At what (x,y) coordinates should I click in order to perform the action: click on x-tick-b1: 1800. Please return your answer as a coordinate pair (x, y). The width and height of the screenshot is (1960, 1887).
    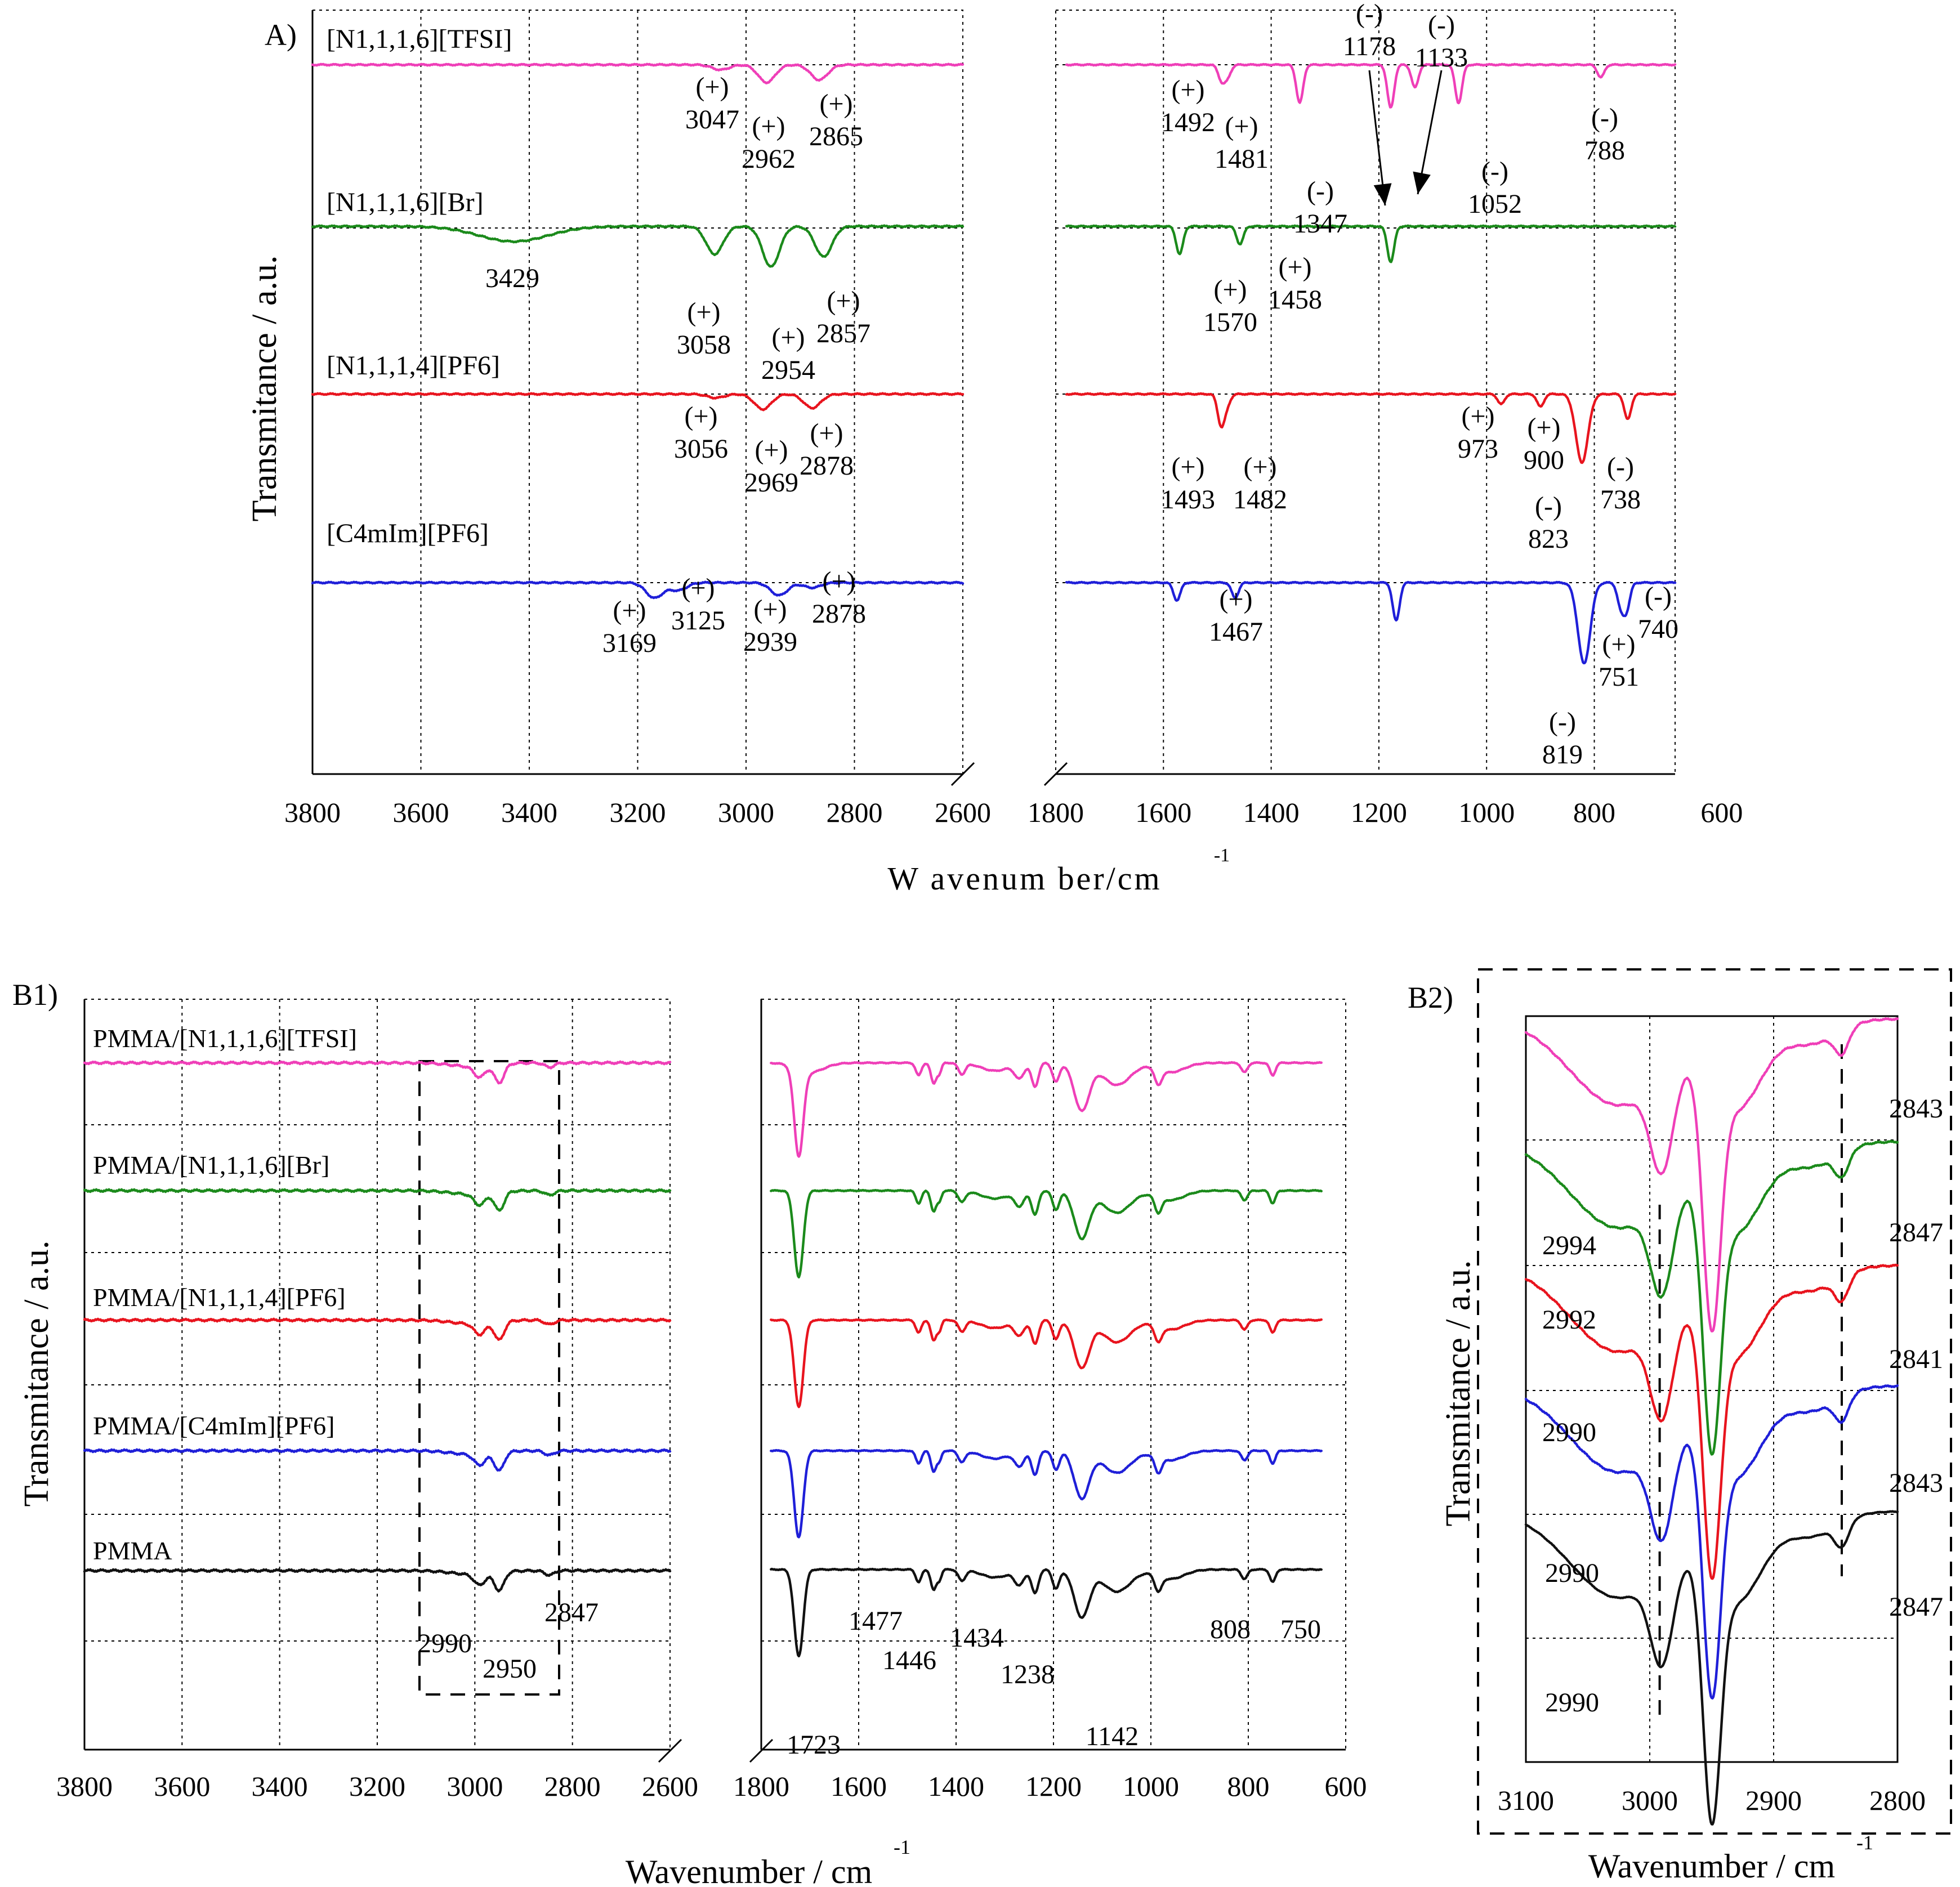
    Looking at the image, I should click on (761, 1786).